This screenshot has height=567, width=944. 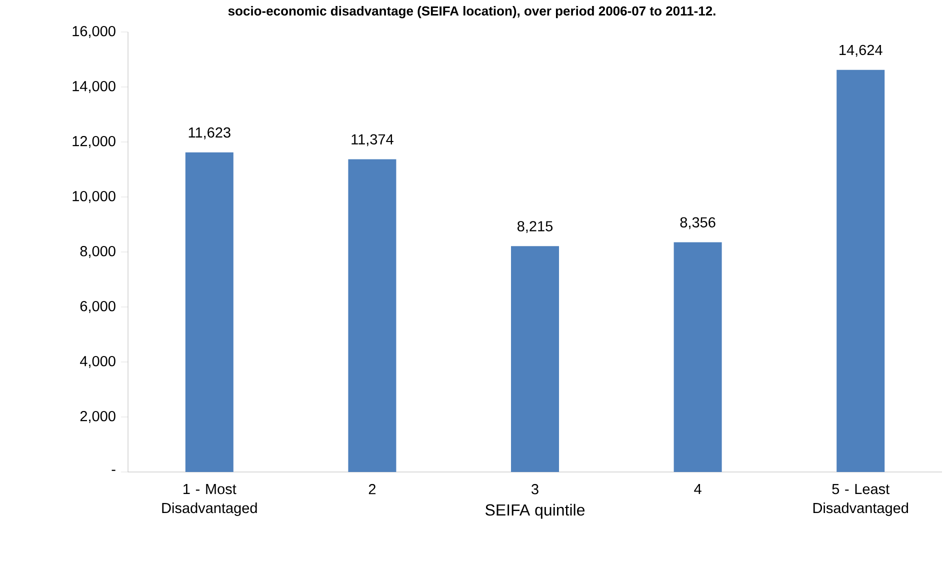 What do you see at coordinates (94, 142) in the screenshot?
I see `y-tick-label: 12,000` at bounding box center [94, 142].